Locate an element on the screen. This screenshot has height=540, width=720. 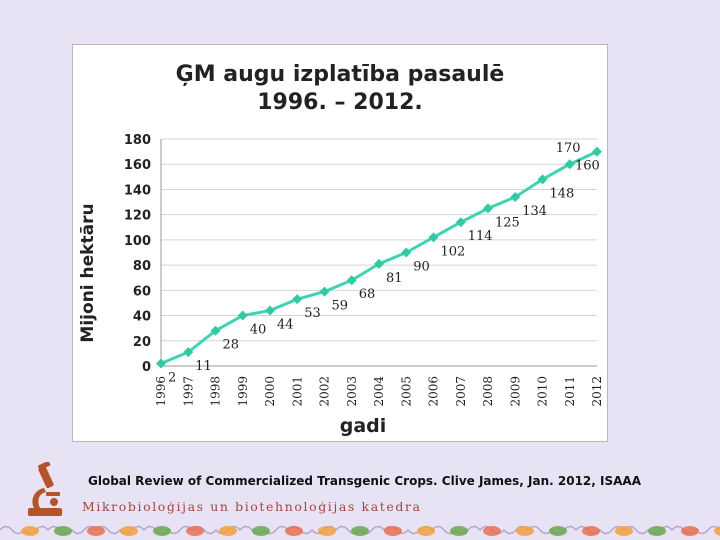
data-label: 2 is located at coordinates (172, 377).